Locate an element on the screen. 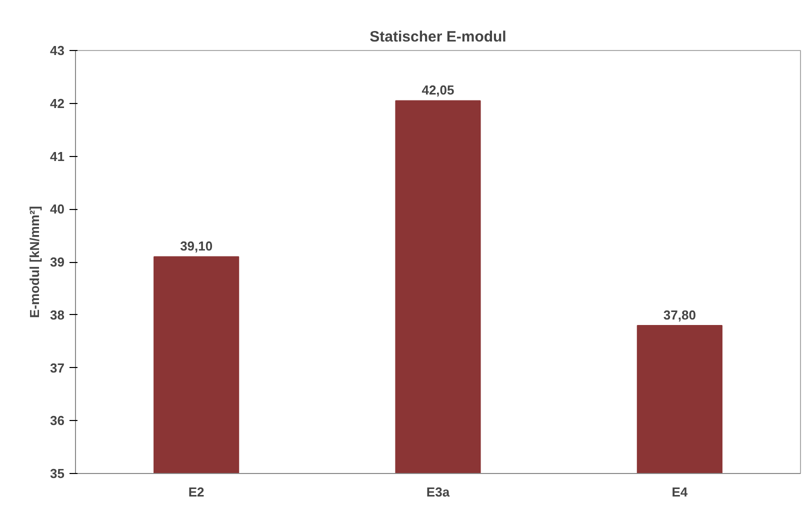 This screenshot has width=808, height=508. y-tick-label: 36 is located at coordinates (57, 420).